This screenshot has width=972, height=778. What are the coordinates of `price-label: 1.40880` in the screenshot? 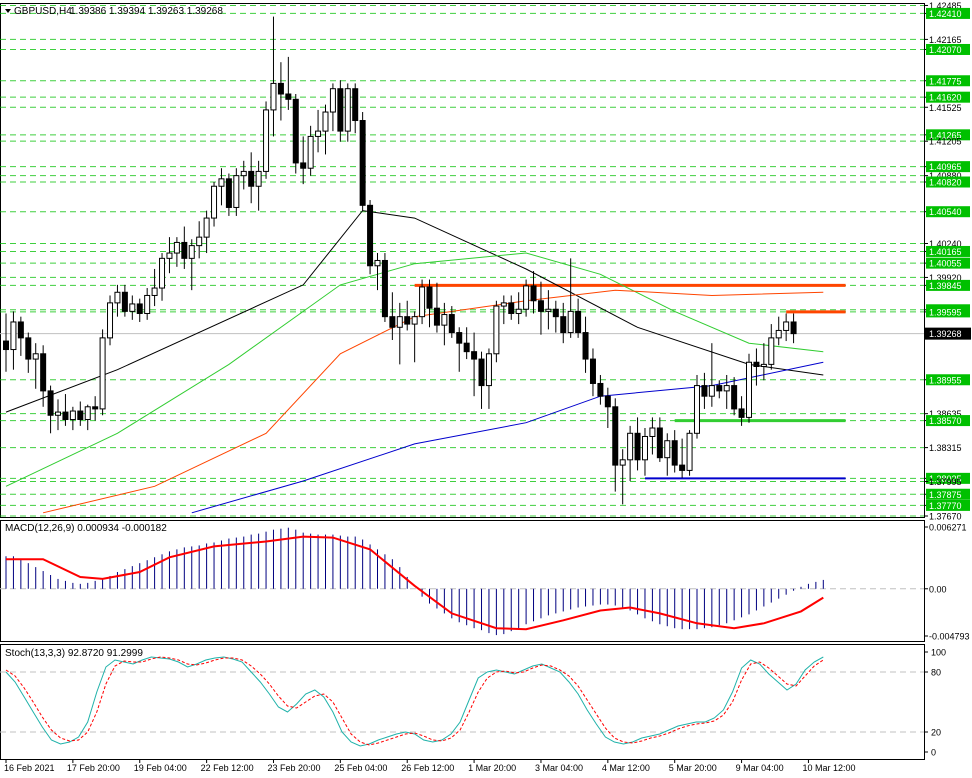 It's located at (945, 176).